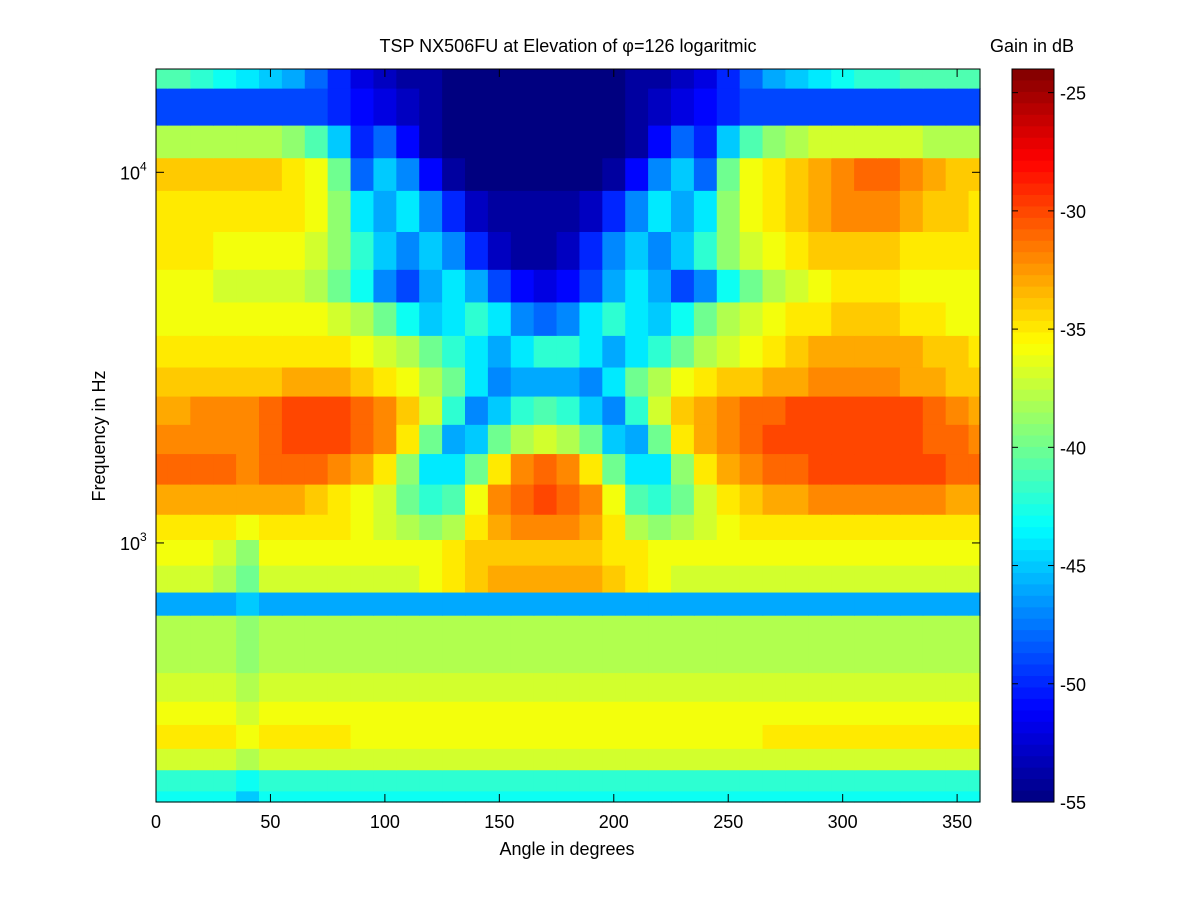 The image size is (1201, 901). What do you see at coordinates (143, 166) in the screenshot?
I see `y-tick-exponent: 4` at bounding box center [143, 166].